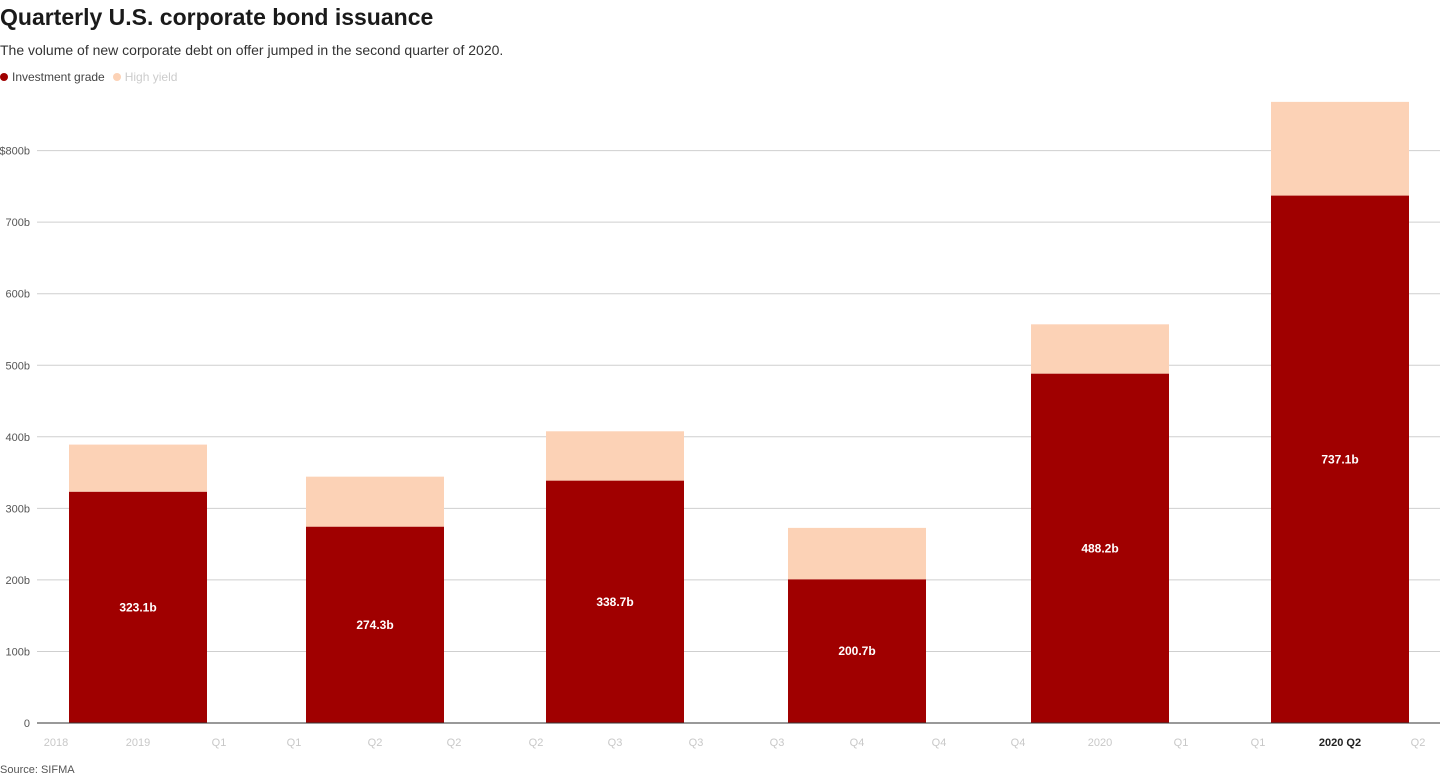 This screenshot has width=1440, height=784. What do you see at coordinates (15, 152) in the screenshot?
I see `y-tick-label: $800b` at bounding box center [15, 152].